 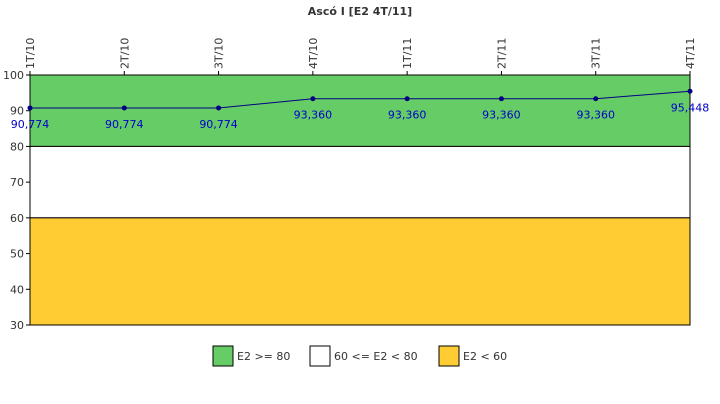 I want to click on y-tick-label: 80, so click(x=17, y=146).